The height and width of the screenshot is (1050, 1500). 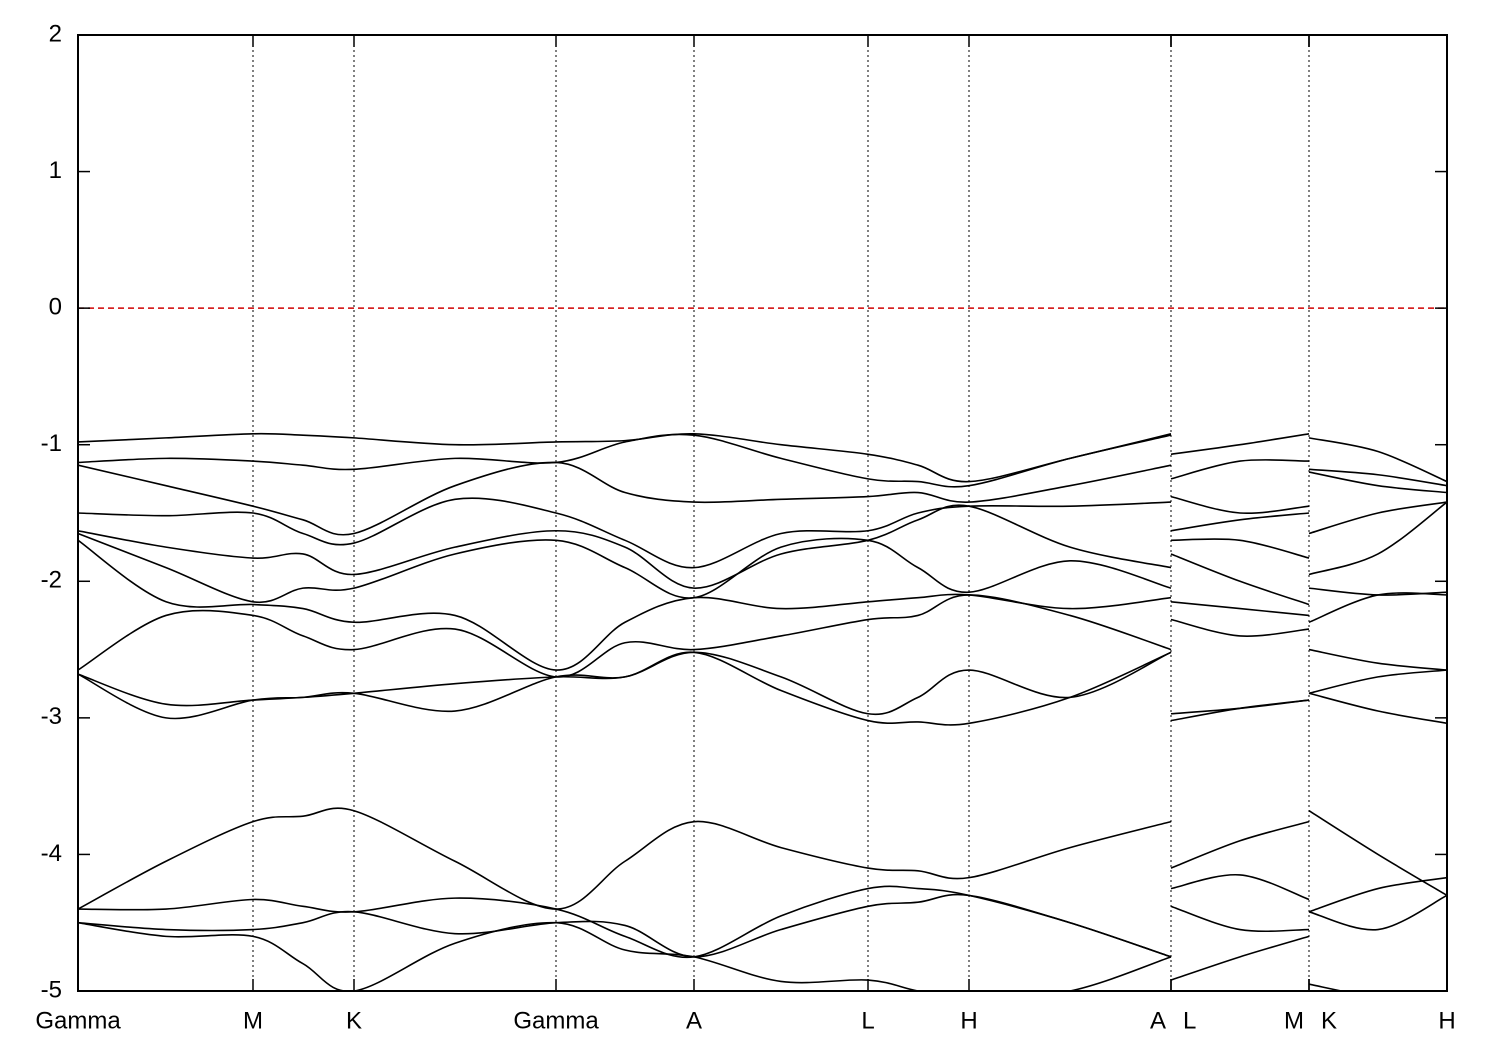 What do you see at coordinates (51, 853) in the screenshot?
I see `y-tick-label: -4` at bounding box center [51, 853].